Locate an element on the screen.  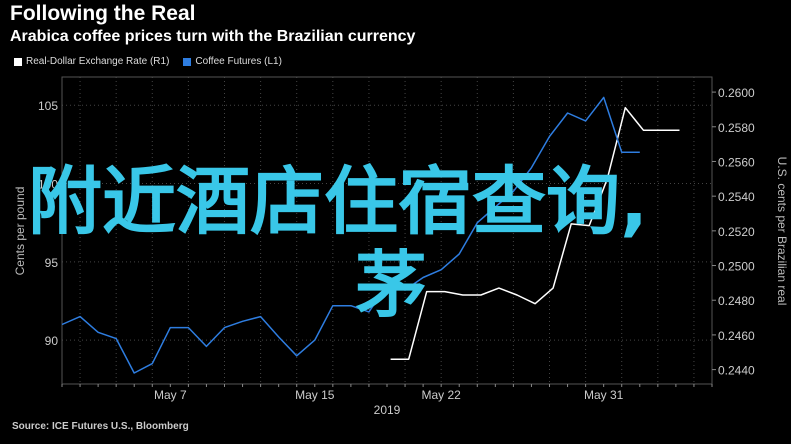
y-tick-label-right: 0.2600 is located at coordinates (736, 93).